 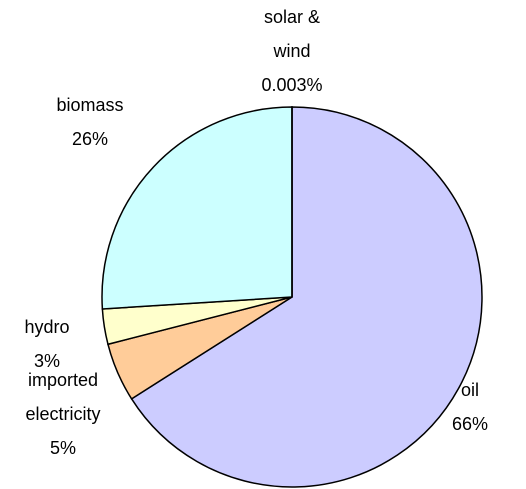 What do you see at coordinates (292, 85) in the screenshot?
I see `slice-value: 0.003%` at bounding box center [292, 85].